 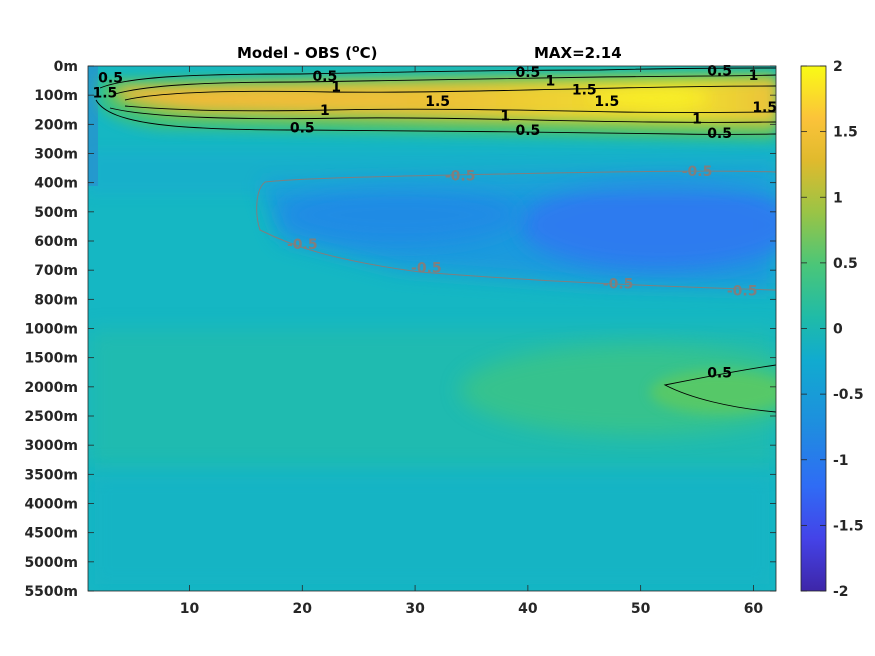 What do you see at coordinates (51, 505) in the screenshot?
I see `y-tick-label: 4000m` at bounding box center [51, 505].